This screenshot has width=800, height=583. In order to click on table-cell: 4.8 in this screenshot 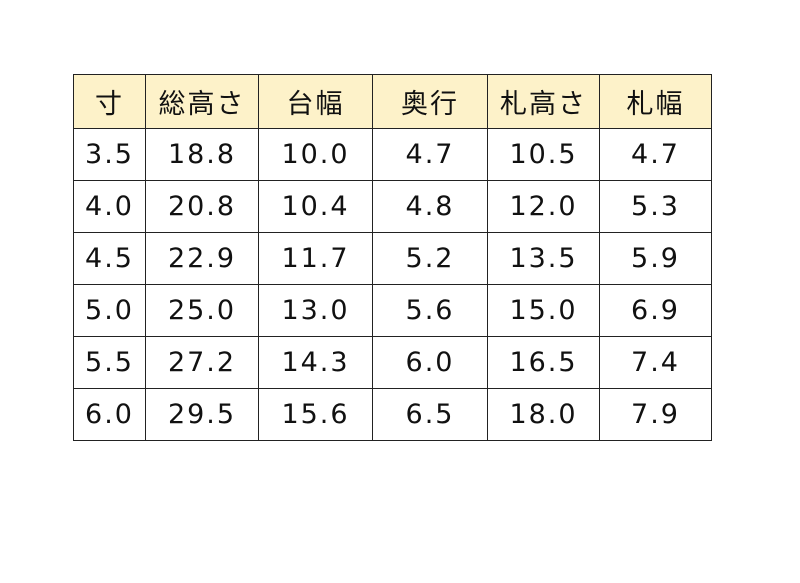, I will do `click(430, 206)`.